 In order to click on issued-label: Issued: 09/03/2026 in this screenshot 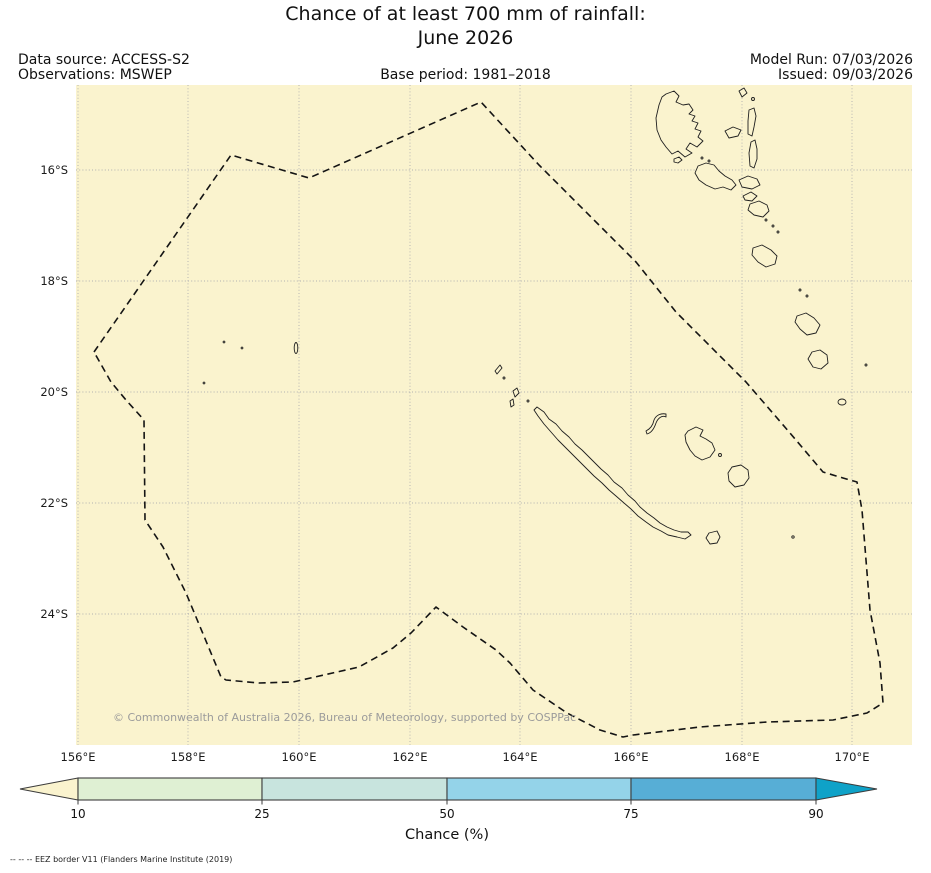, I will do `click(845, 75)`.